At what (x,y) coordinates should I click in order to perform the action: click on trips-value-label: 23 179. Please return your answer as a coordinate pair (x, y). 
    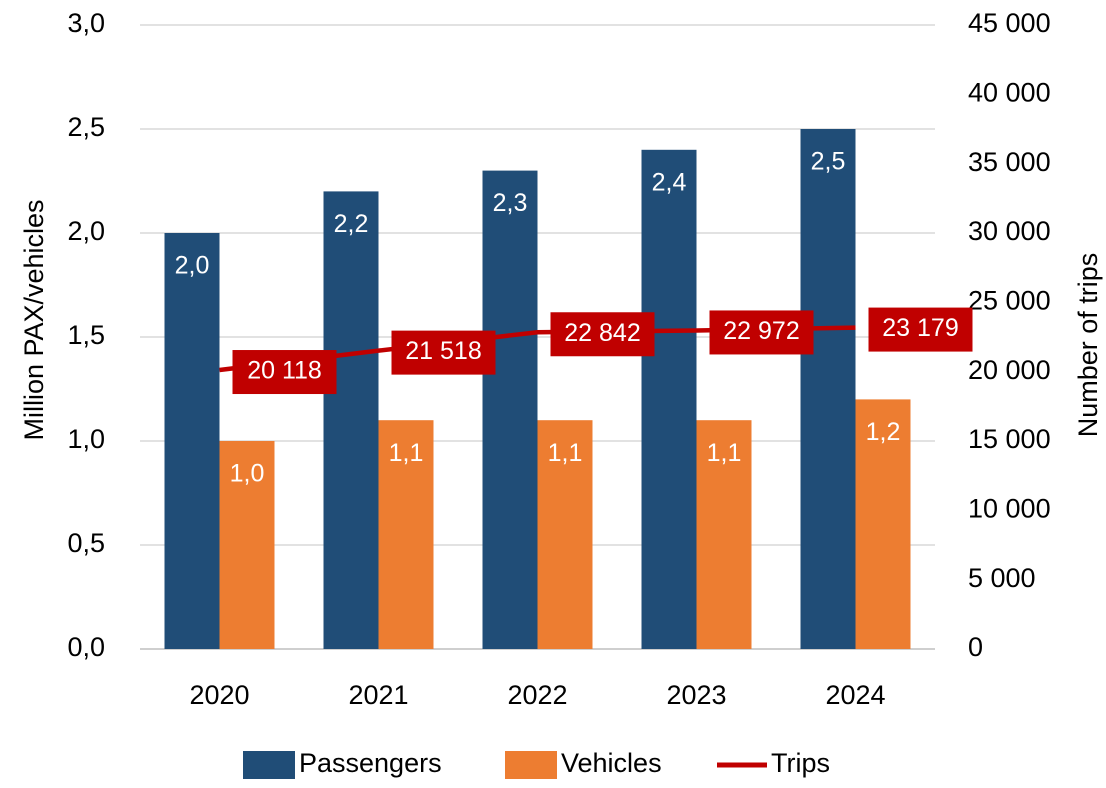
    Looking at the image, I should click on (920, 328).